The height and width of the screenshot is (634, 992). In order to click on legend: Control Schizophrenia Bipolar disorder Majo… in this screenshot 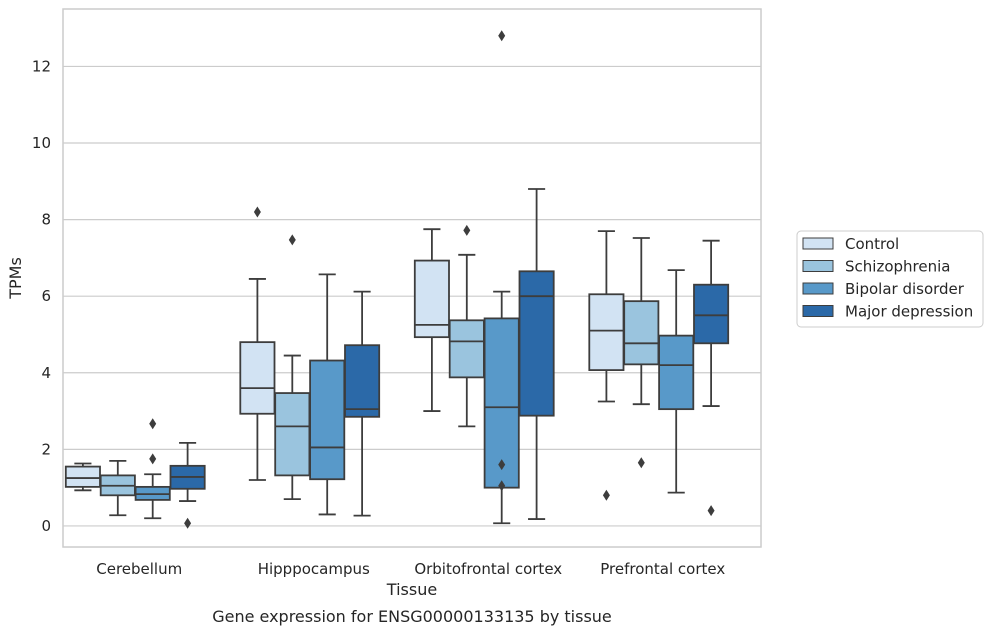, I will do `click(890, 279)`.